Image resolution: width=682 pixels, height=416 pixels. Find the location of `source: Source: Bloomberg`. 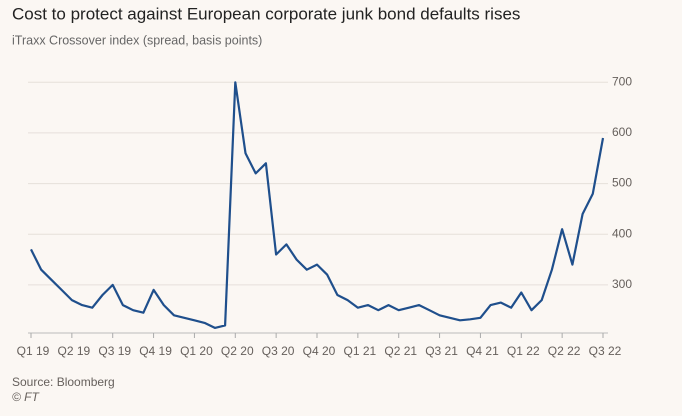

source: Source: Bloomberg is located at coordinates (63, 382).